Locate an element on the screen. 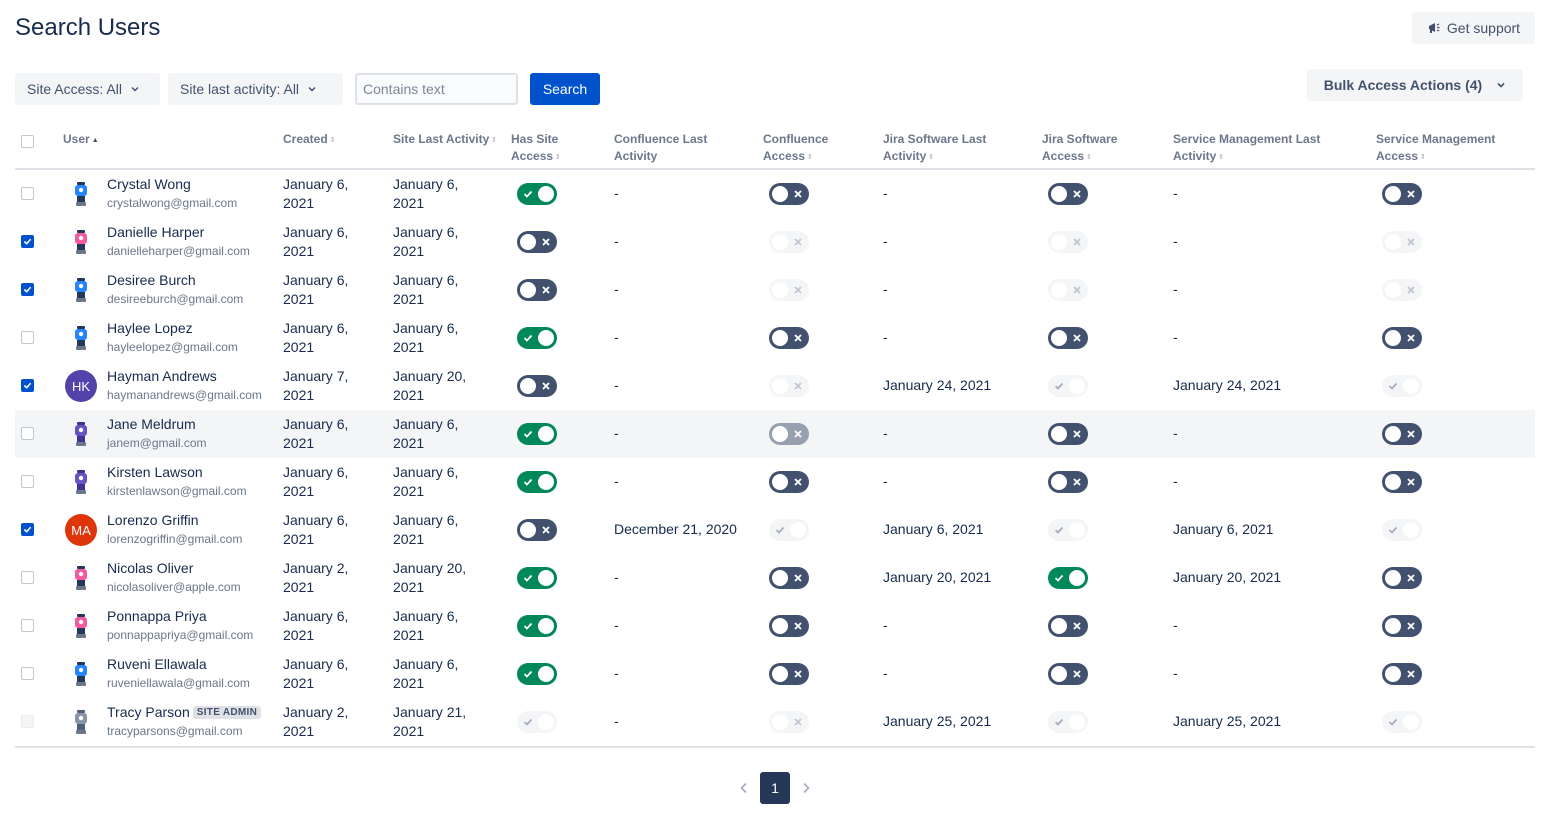 The width and height of the screenshot is (1554, 813). user-name: Lorenzo Griffin is located at coordinates (153, 520).